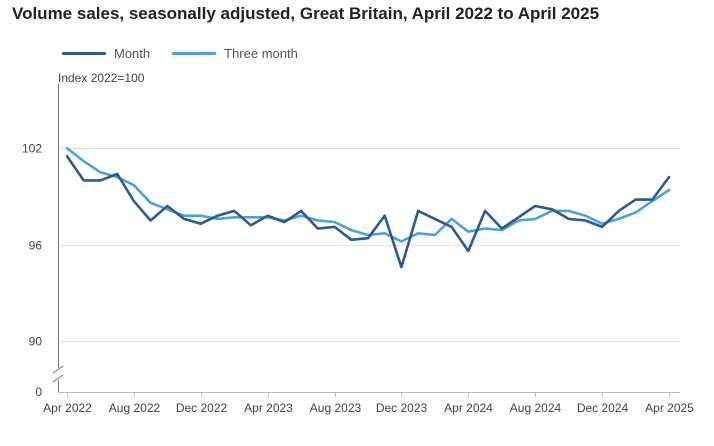 The image size is (714, 446). Describe the element at coordinates (202, 408) in the screenshot. I see `x-tick-label-8: Dec 2022` at that location.